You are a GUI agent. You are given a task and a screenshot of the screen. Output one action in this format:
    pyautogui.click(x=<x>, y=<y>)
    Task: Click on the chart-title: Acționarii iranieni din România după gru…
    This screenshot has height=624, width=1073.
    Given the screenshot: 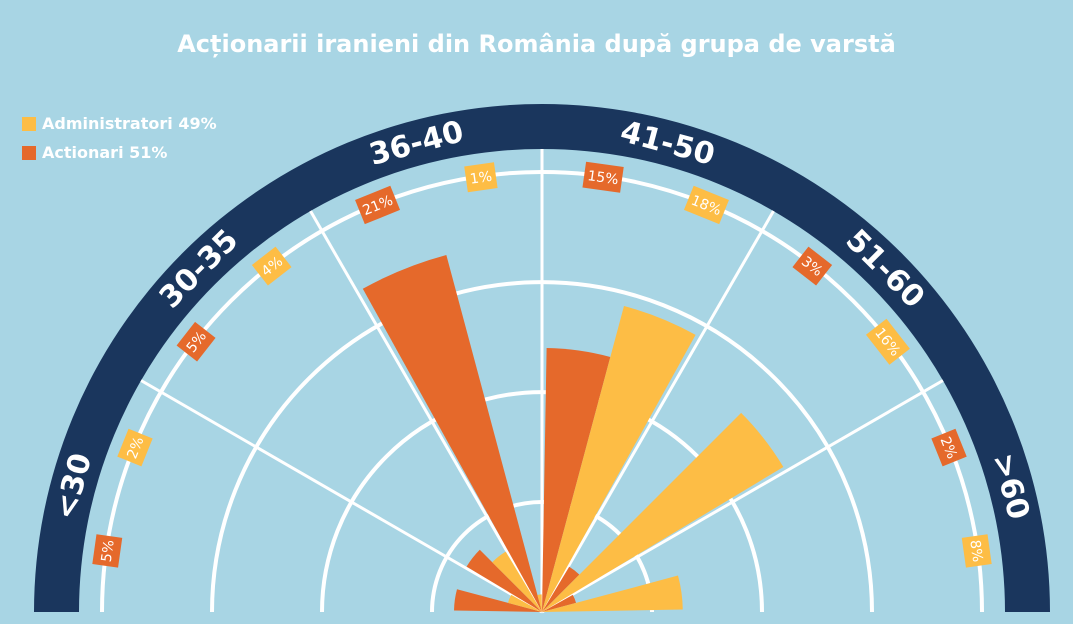 What is the action you would take?
    pyautogui.click(x=536, y=44)
    